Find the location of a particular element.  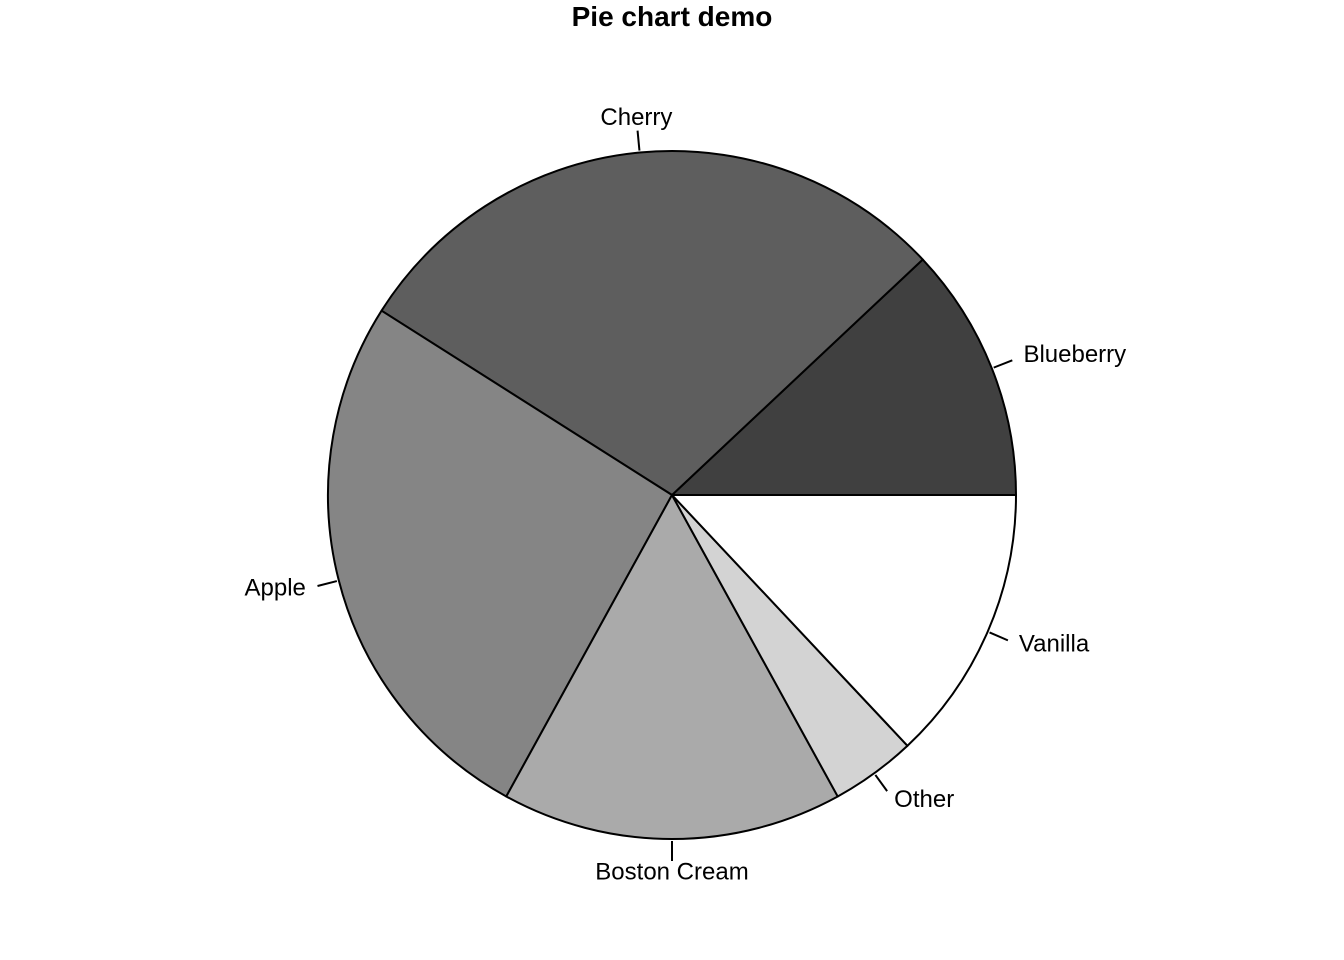

pie-label-cherry: Cherry is located at coordinates (636, 117).